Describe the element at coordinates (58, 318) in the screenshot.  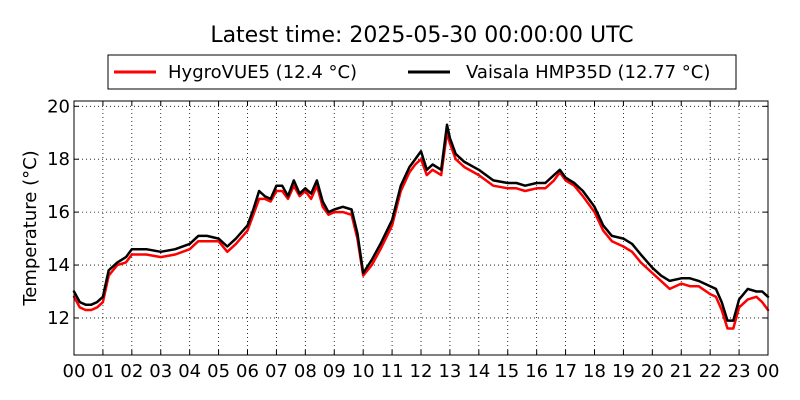
I see `y-tick-label: 12` at that location.